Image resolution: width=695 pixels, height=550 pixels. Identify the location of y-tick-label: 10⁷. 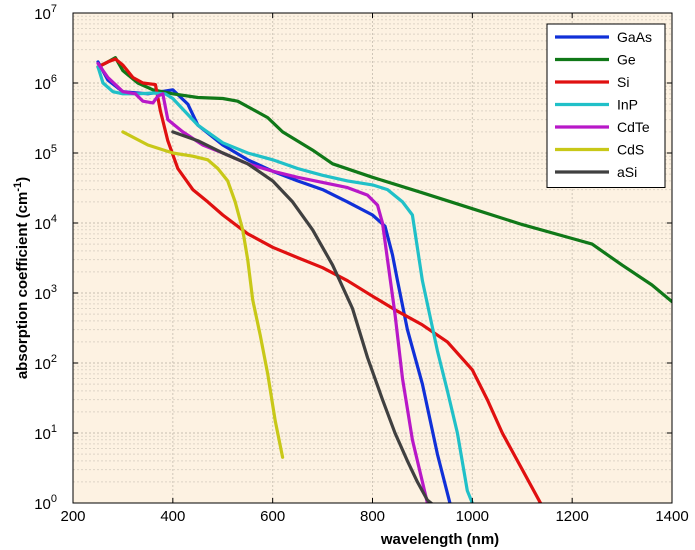
(45, 13).